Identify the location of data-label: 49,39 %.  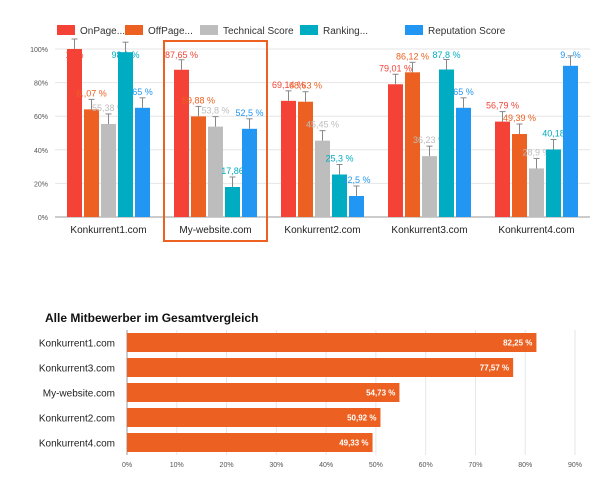
(519, 118).